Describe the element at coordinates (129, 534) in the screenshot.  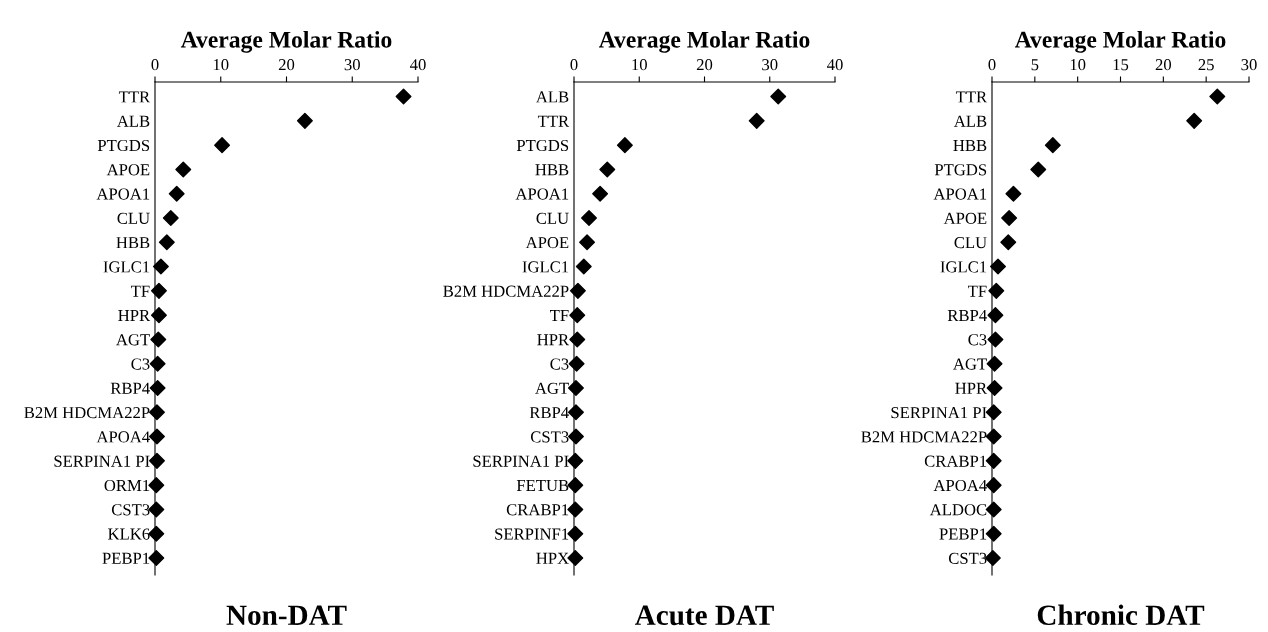
I see `y-tick-label: KLK6` at that location.